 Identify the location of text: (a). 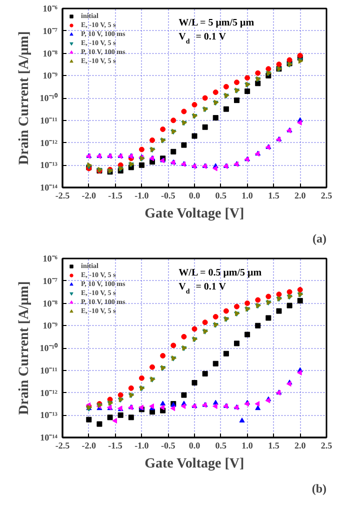
(319, 239).